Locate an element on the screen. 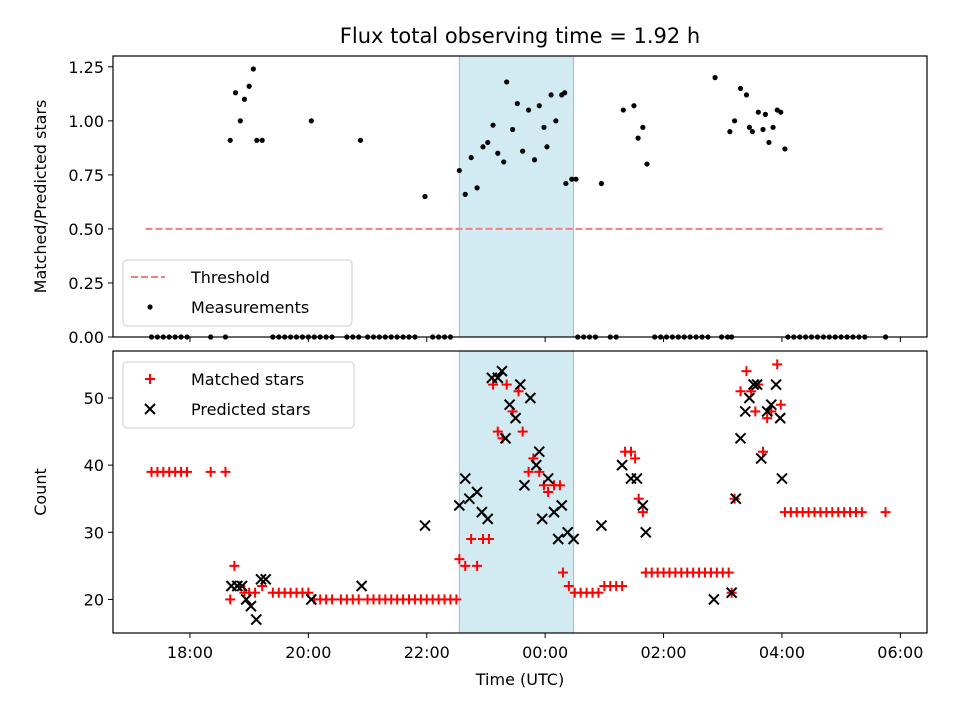 This screenshot has height=720, width=960. y-tick-label: 1.00 is located at coordinates (86, 121).